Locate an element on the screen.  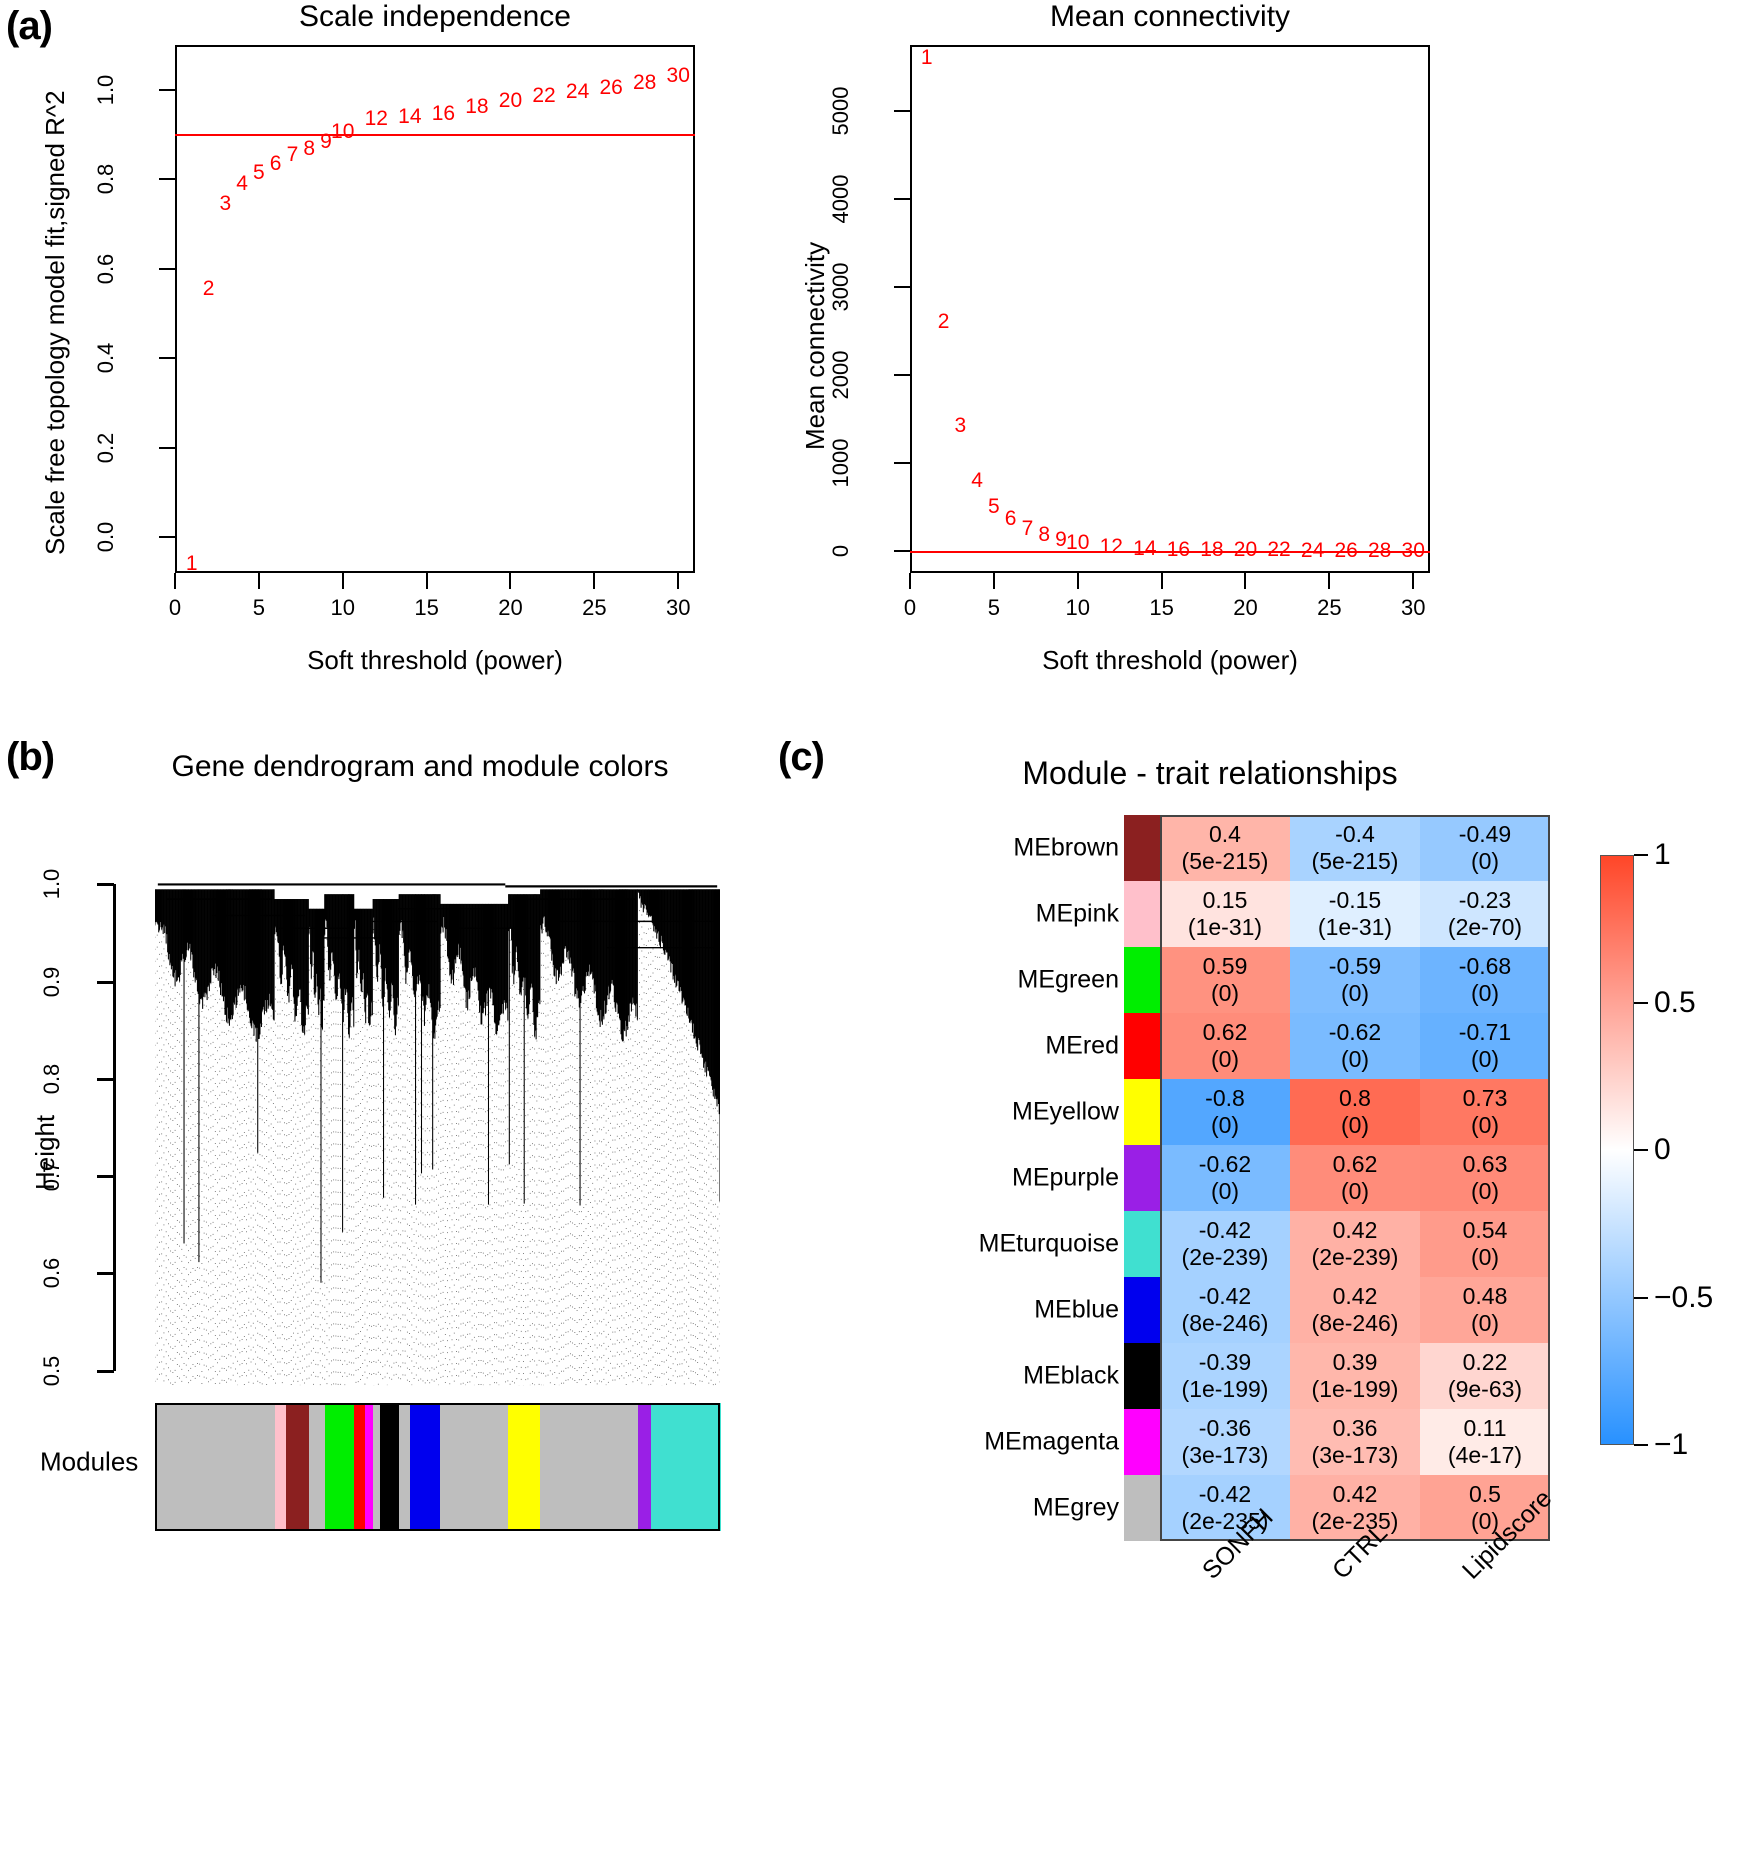
heatmap-cell: -0.42 (8e-246) is located at coordinates (1225, 1310).